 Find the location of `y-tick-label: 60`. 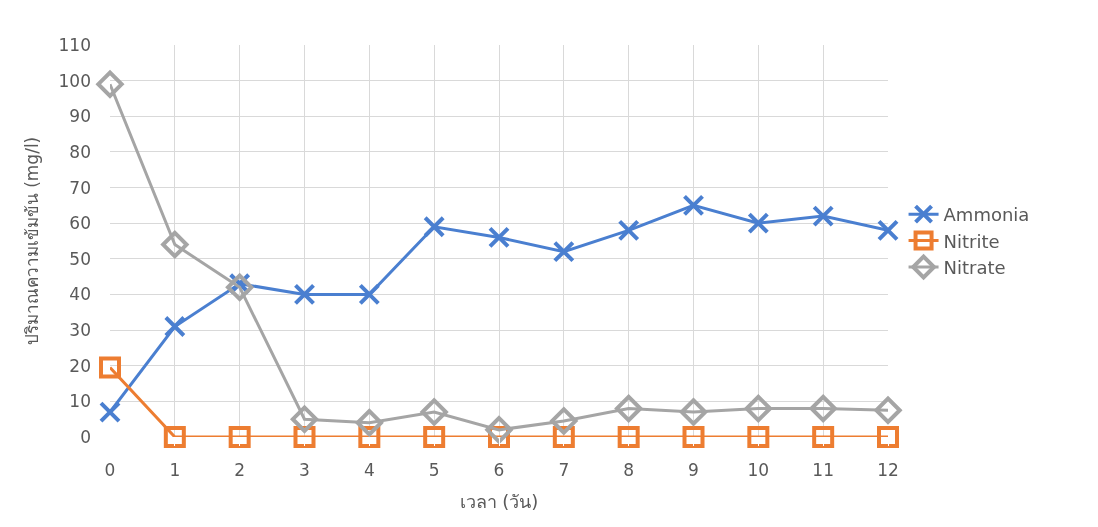

y-tick-label: 60 is located at coordinates (80, 223).